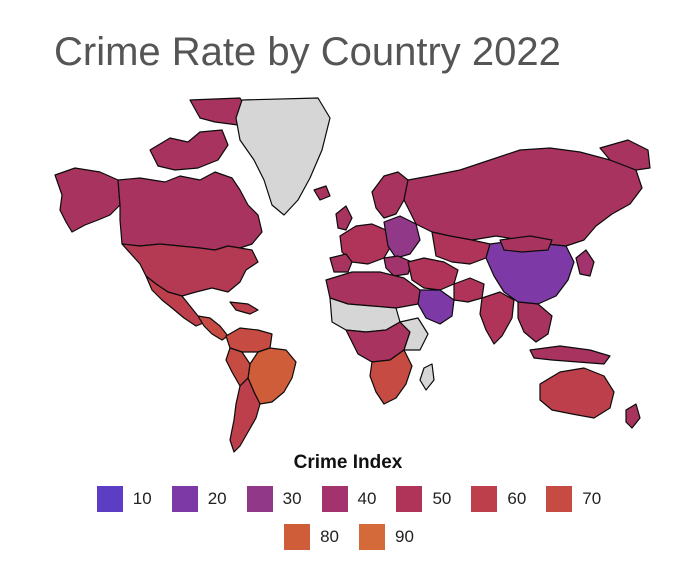 This screenshot has height=566, width=696. What do you see at coordinates (348, 462) in the screenshot?
I see `legend-title: Crime Index` at bounding box center [348, 462].